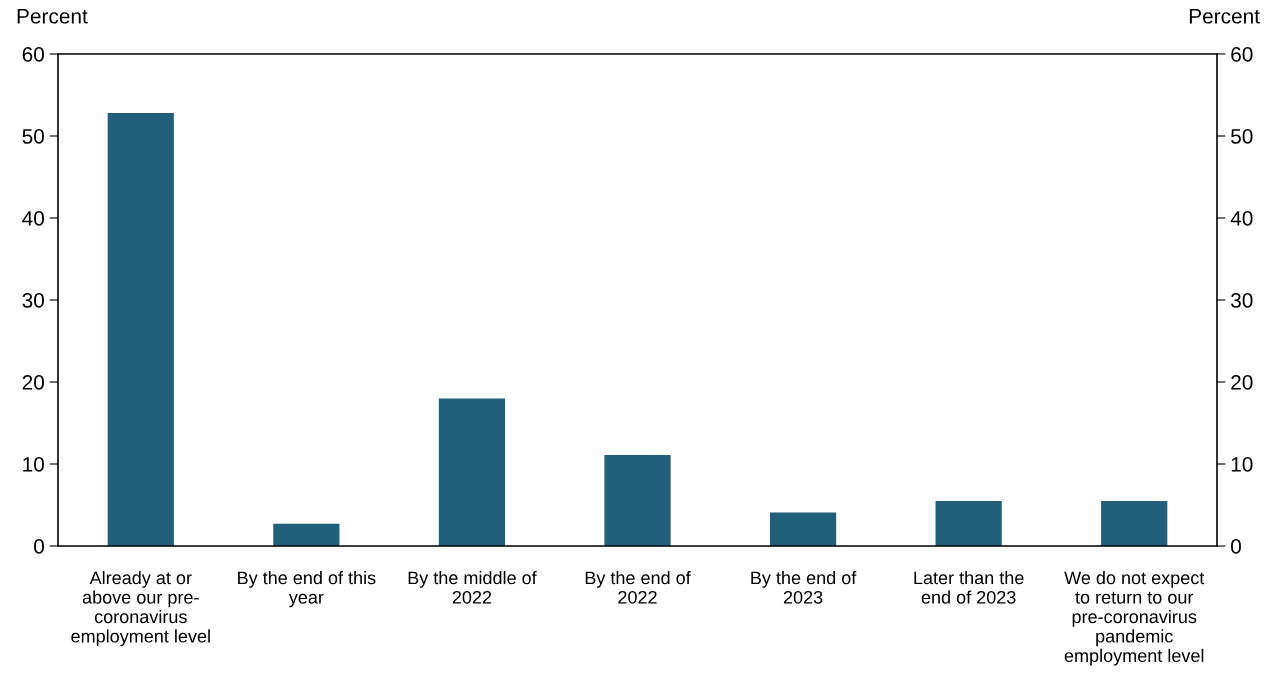 The width and height of the screenshot is (1279, 683). Describe the element at coordinates (1242, 54) in the screenshot. I see `y2-tick-label: 60` at that location.